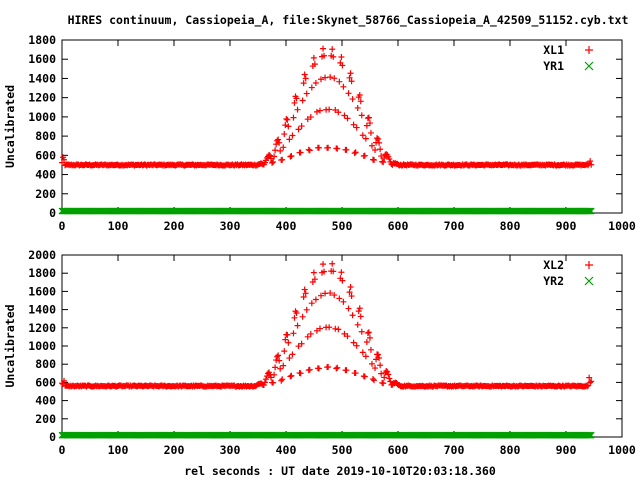  What do you see at coordinates (45, 382) in the screenshot?
I see `y-tick-label: 600` at bounding box center [45, 382].